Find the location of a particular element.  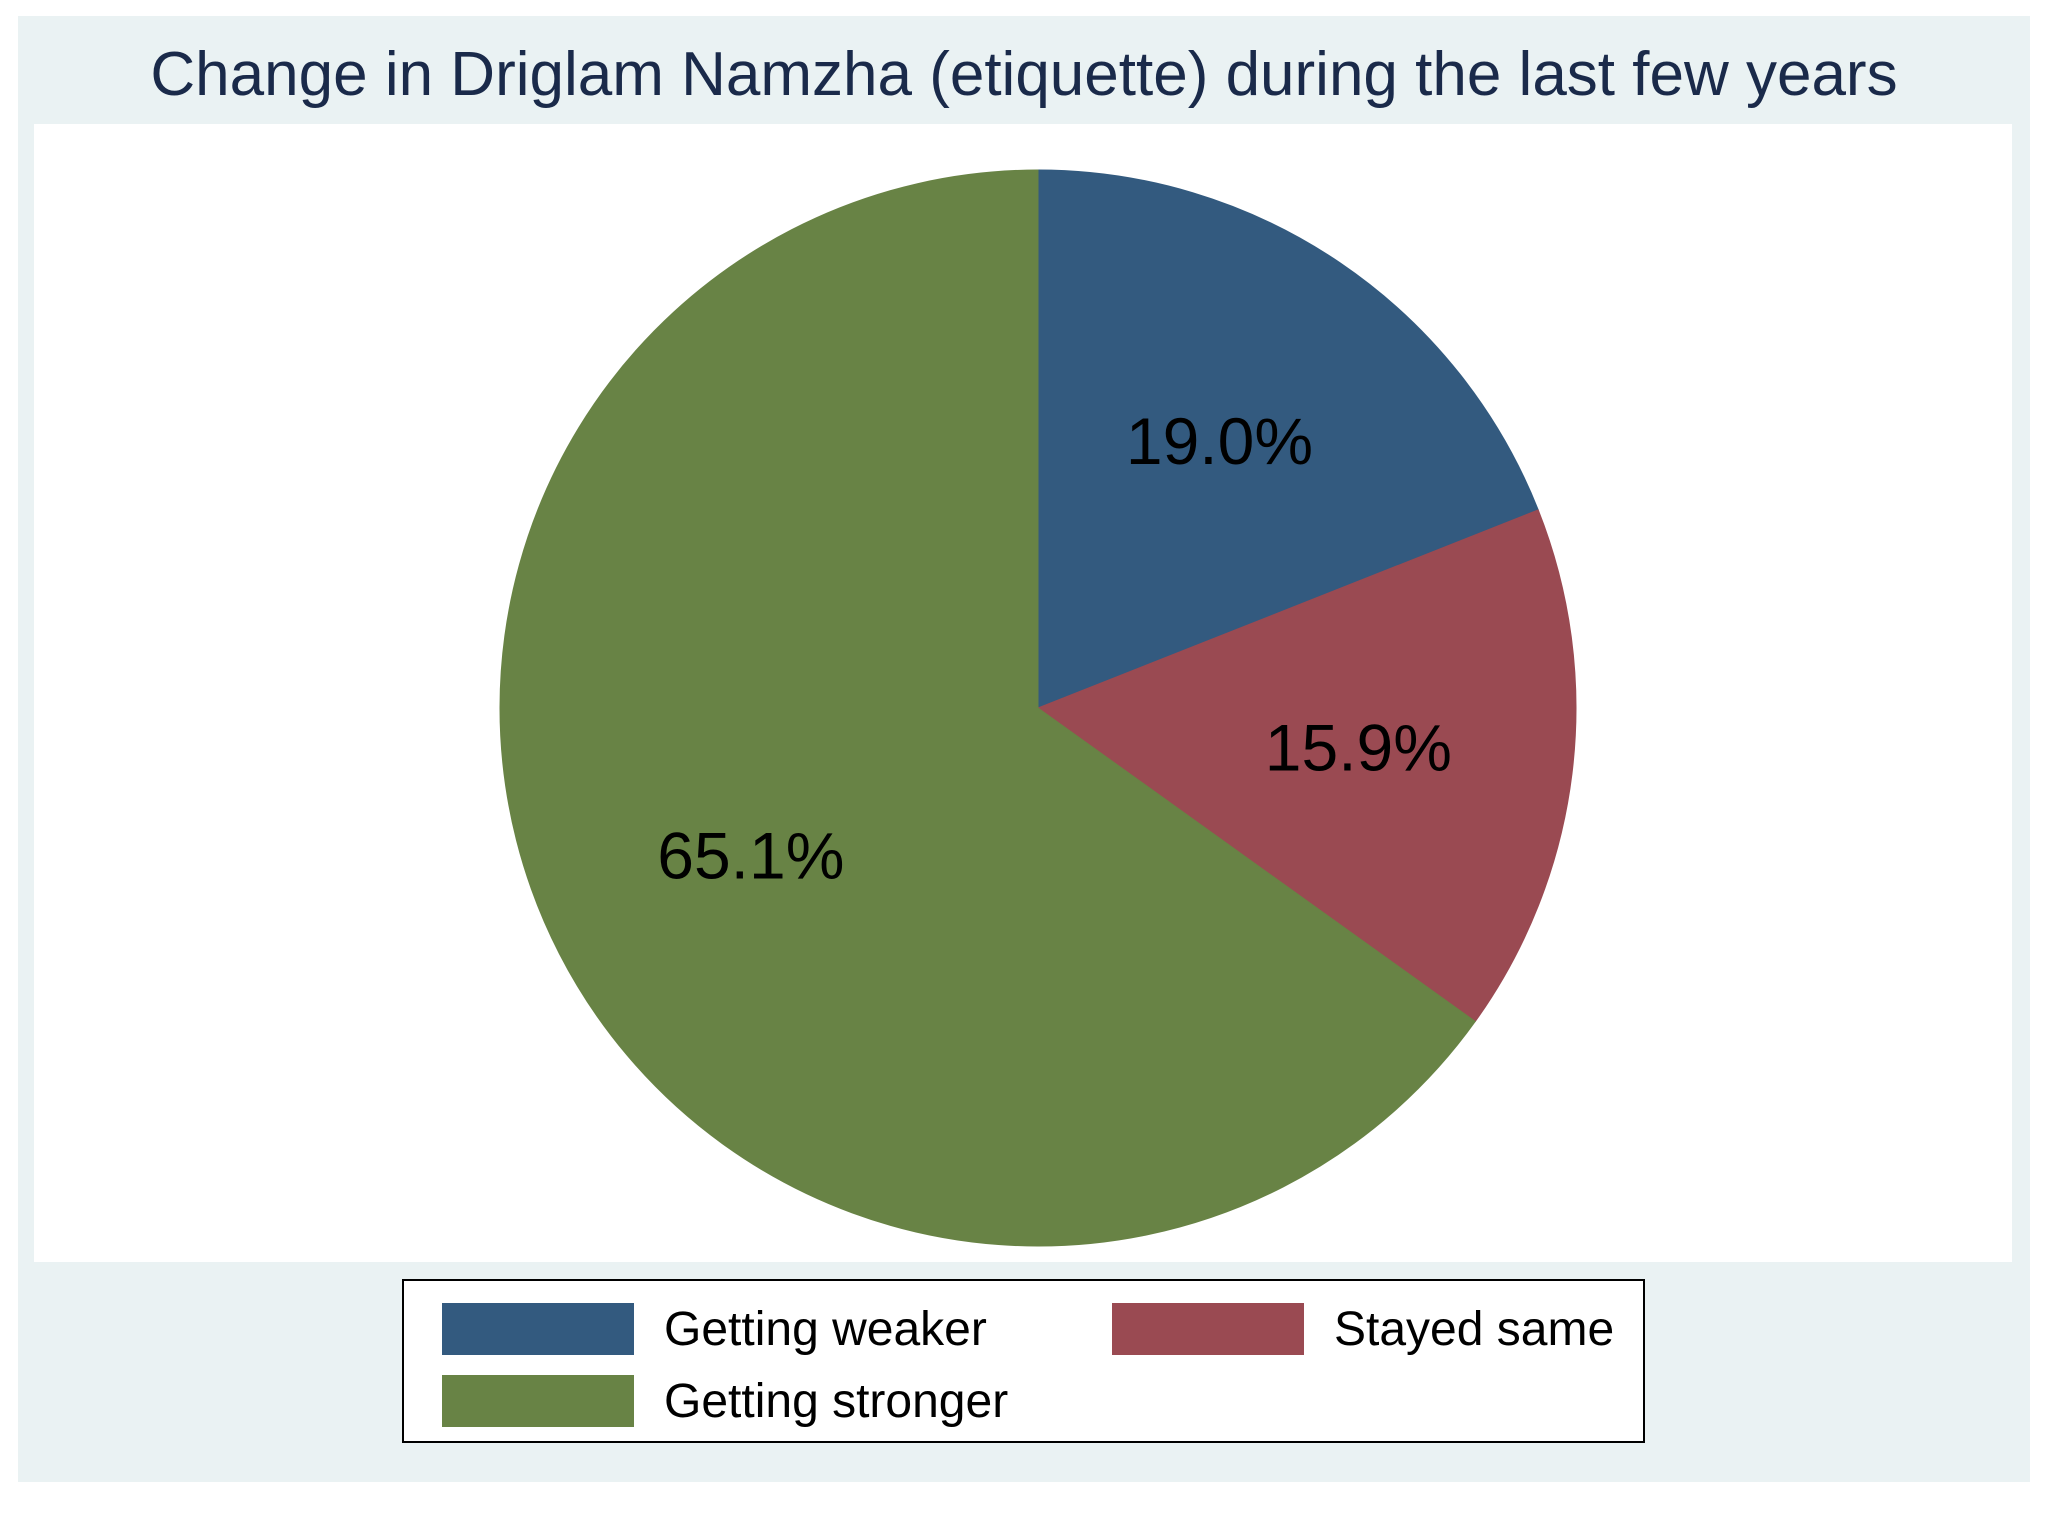

pie-value-labels: 19.0% 15.9% 65.1% is located at coordinates (1054, 648).